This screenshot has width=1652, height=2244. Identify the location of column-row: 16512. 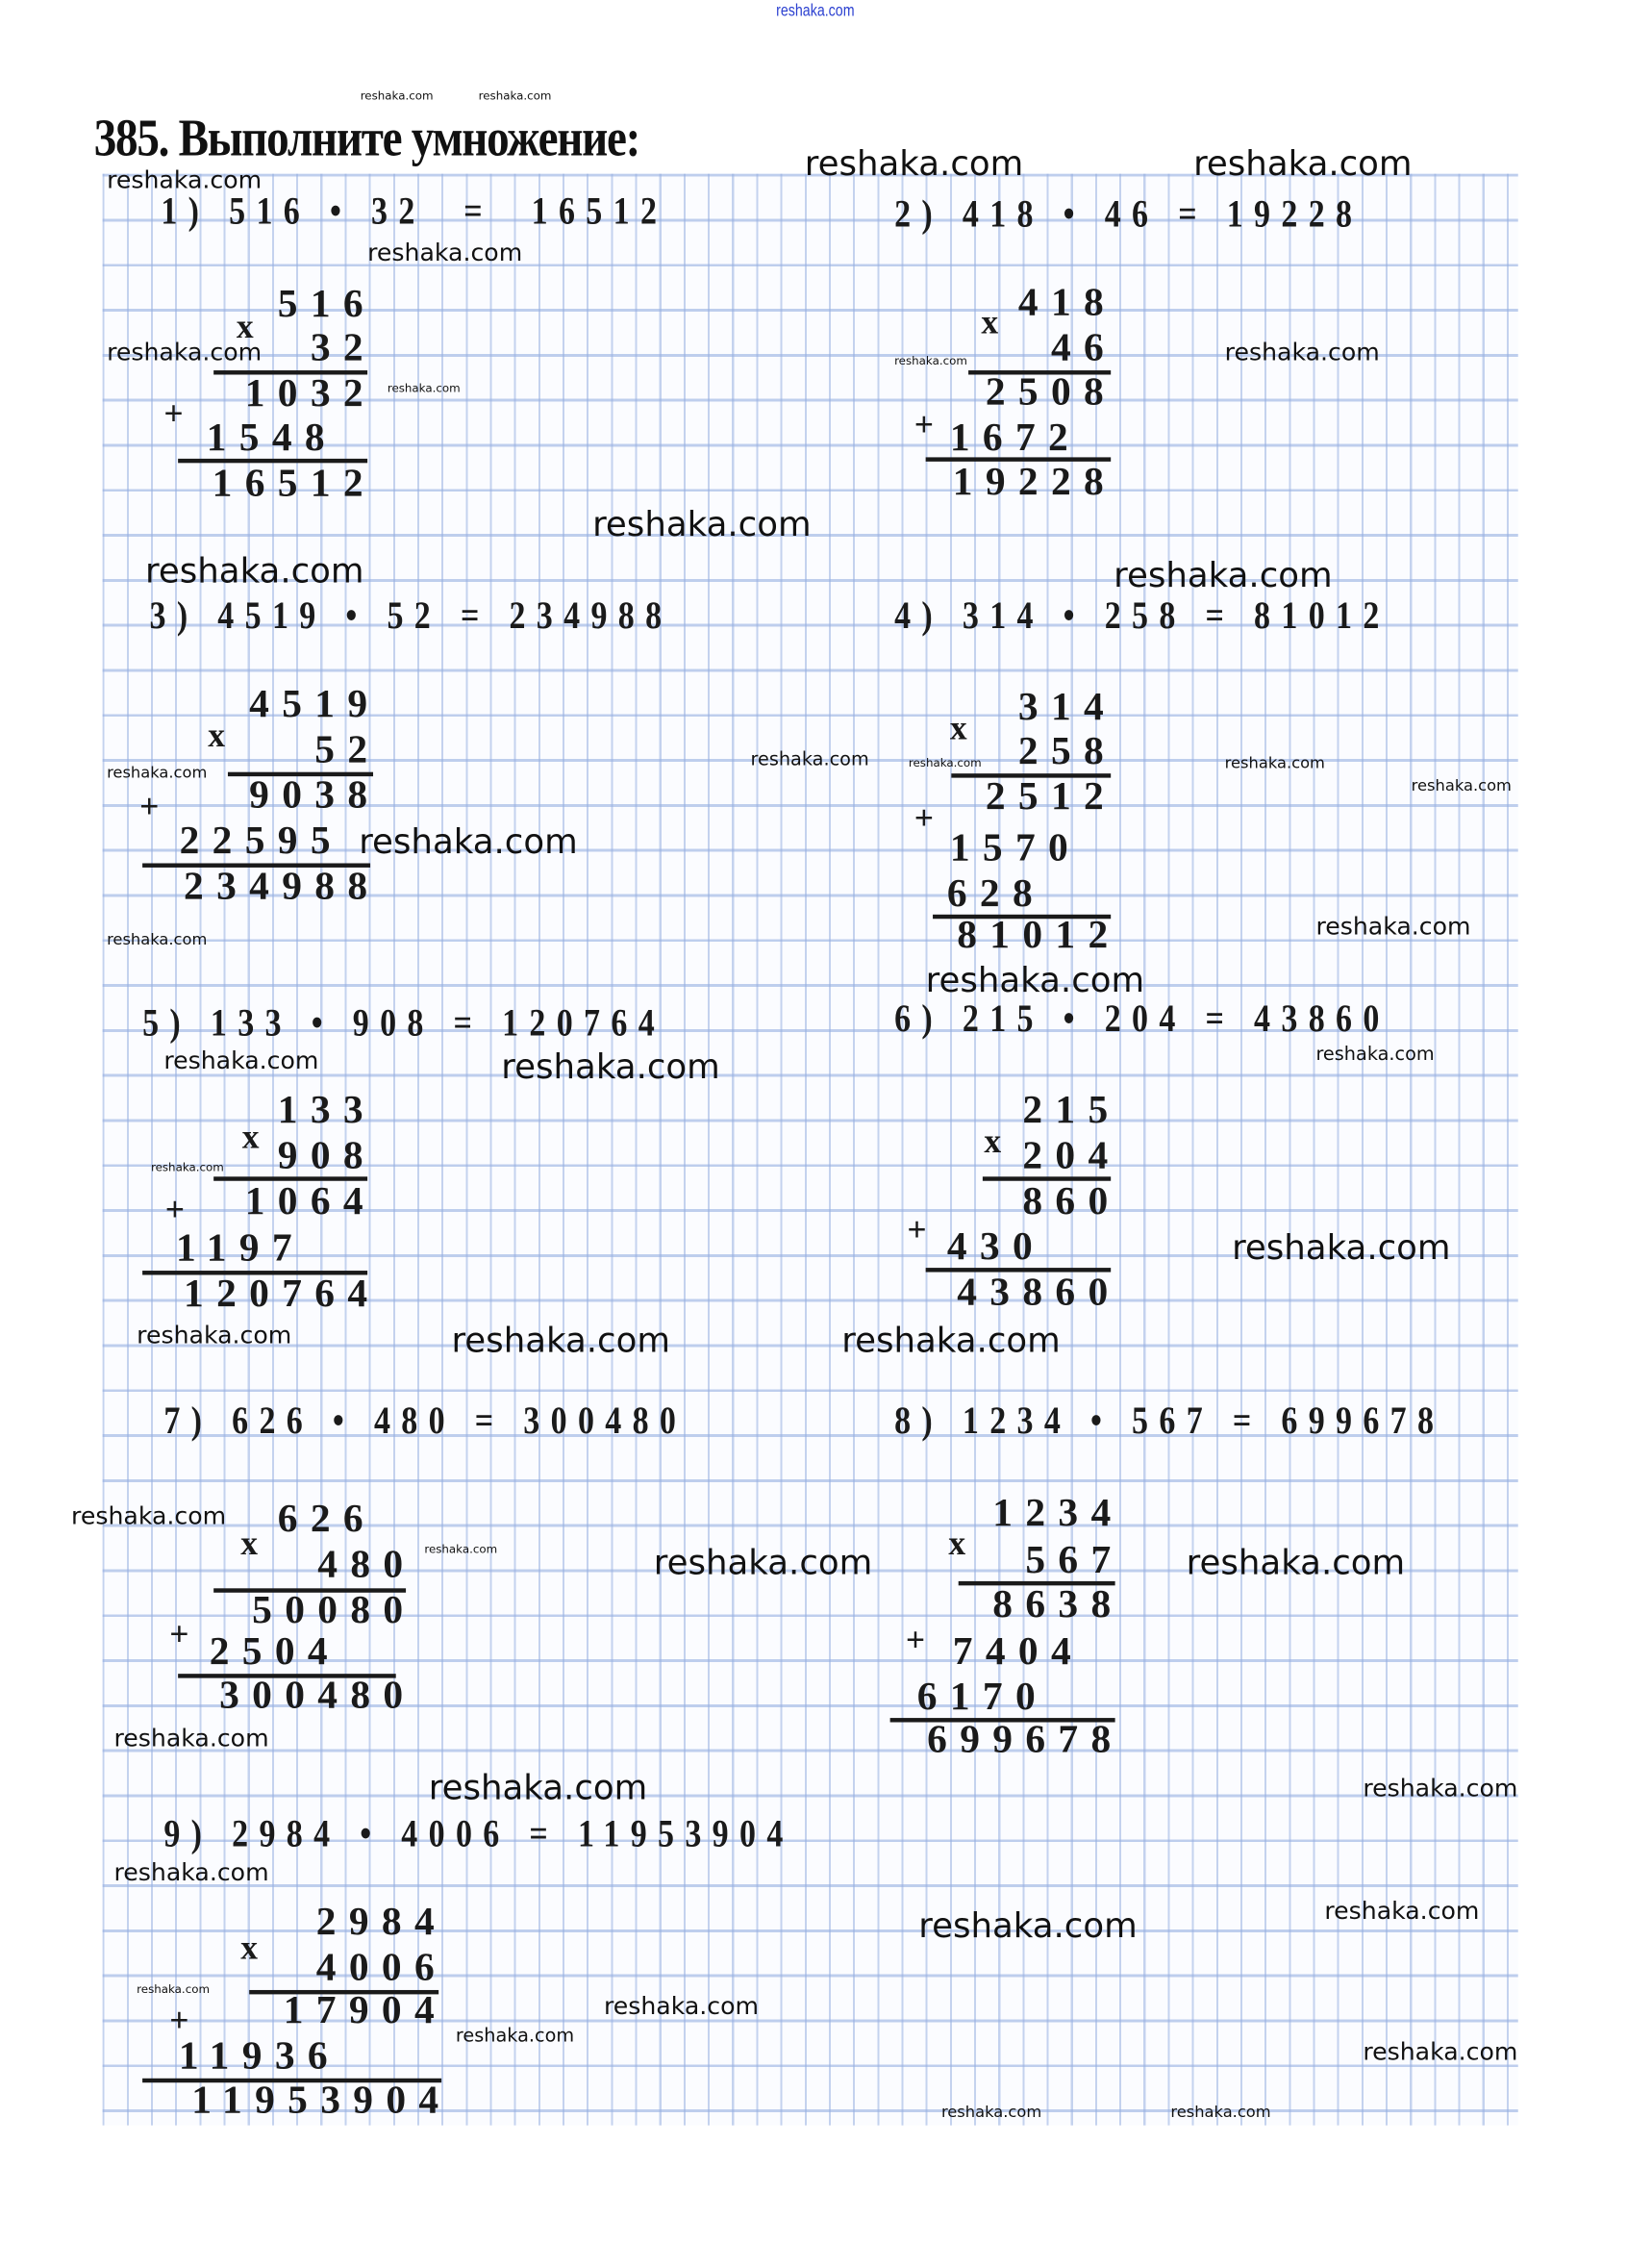
(294, 483).